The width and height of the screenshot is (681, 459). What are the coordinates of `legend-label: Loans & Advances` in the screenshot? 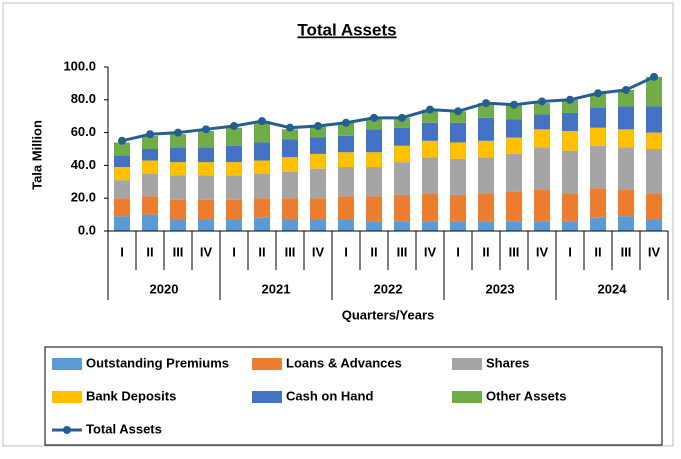 It's located at (344, 362).